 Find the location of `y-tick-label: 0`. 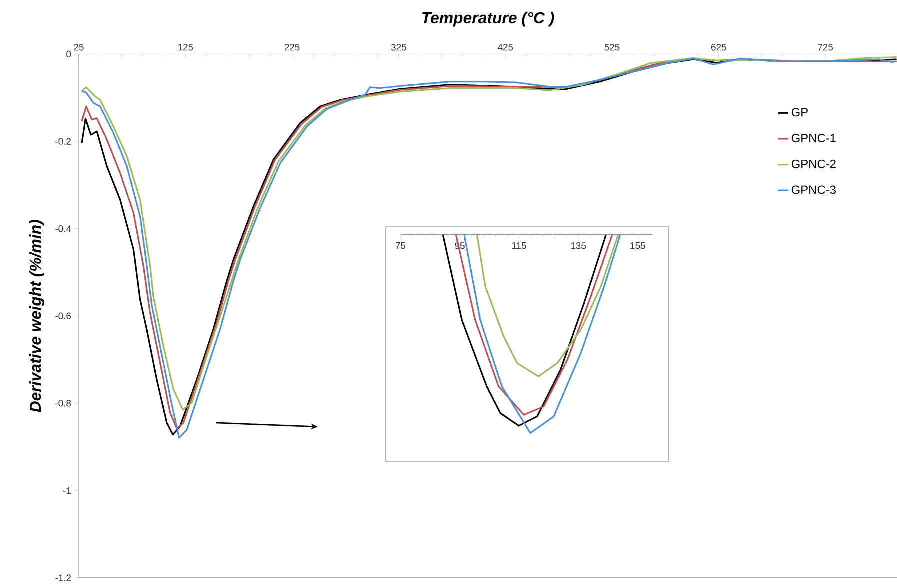

y-tick-label: 0 is located at coordinates (69, 54).